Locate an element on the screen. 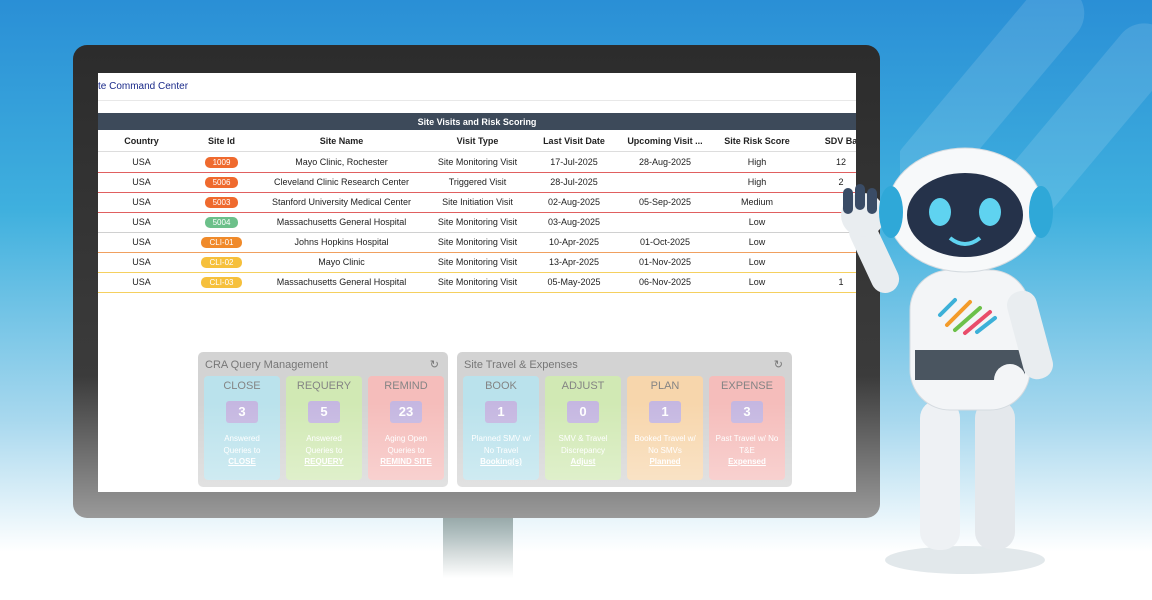 Image resolution: width=1152 pixels, height=600 pixels. card-link: Expensed is located at coordinates (747, 461).